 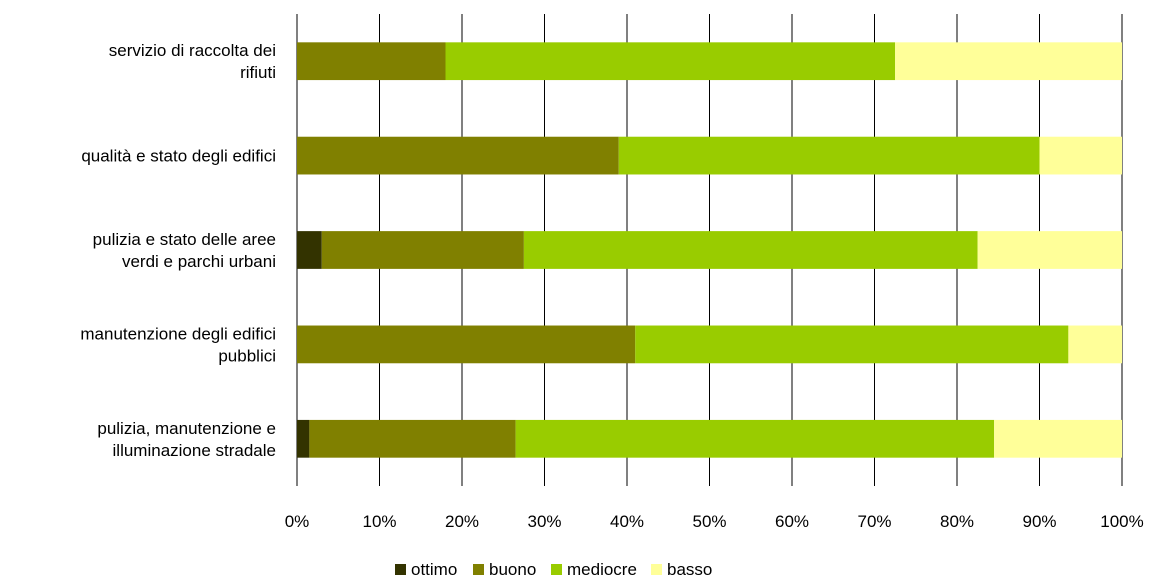 What do you see at coordinates (627, 521) in the screenshot?
I see `x-tick-label: 40%` at bounding box center [627, 521].